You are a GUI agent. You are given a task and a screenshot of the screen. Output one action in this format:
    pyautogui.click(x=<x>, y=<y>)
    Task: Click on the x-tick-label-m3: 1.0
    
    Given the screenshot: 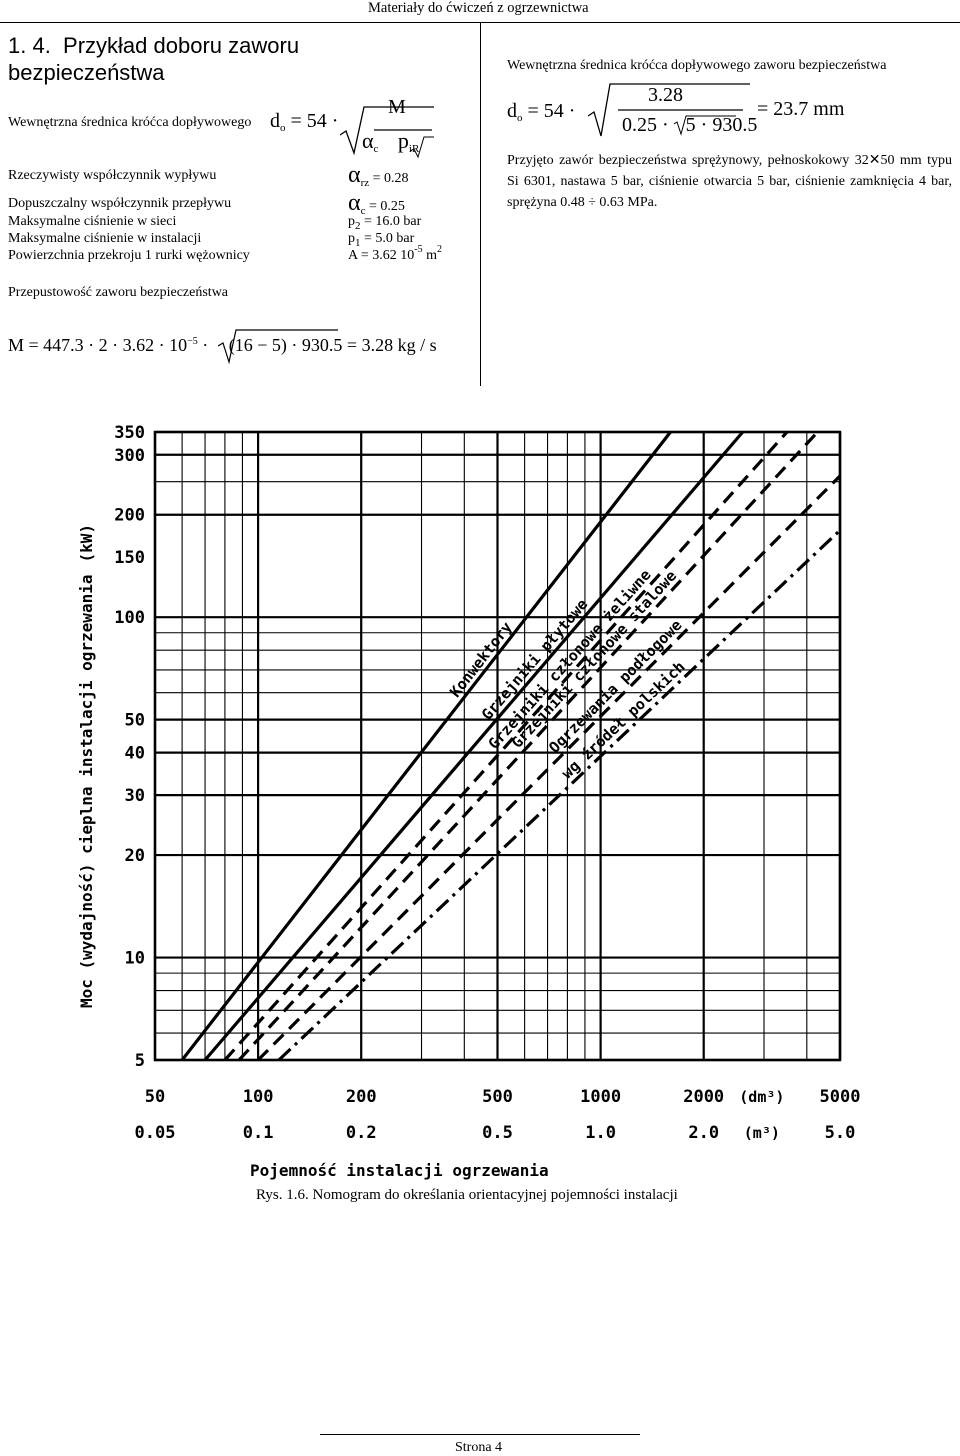 What is the action you would take?
    pyautogui.click(x=600, y=1133)
    